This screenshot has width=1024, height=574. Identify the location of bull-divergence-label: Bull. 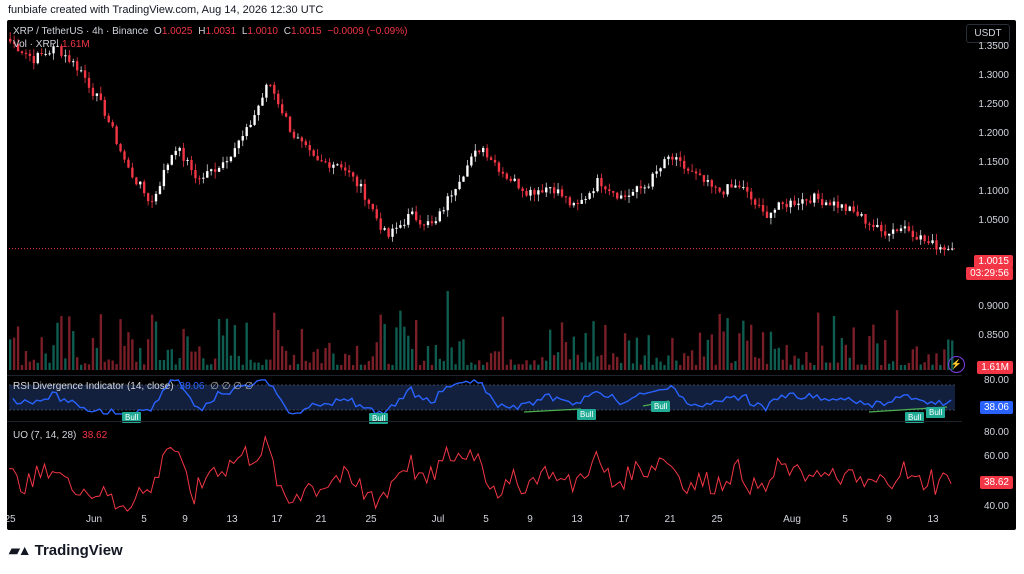
(915, 417).